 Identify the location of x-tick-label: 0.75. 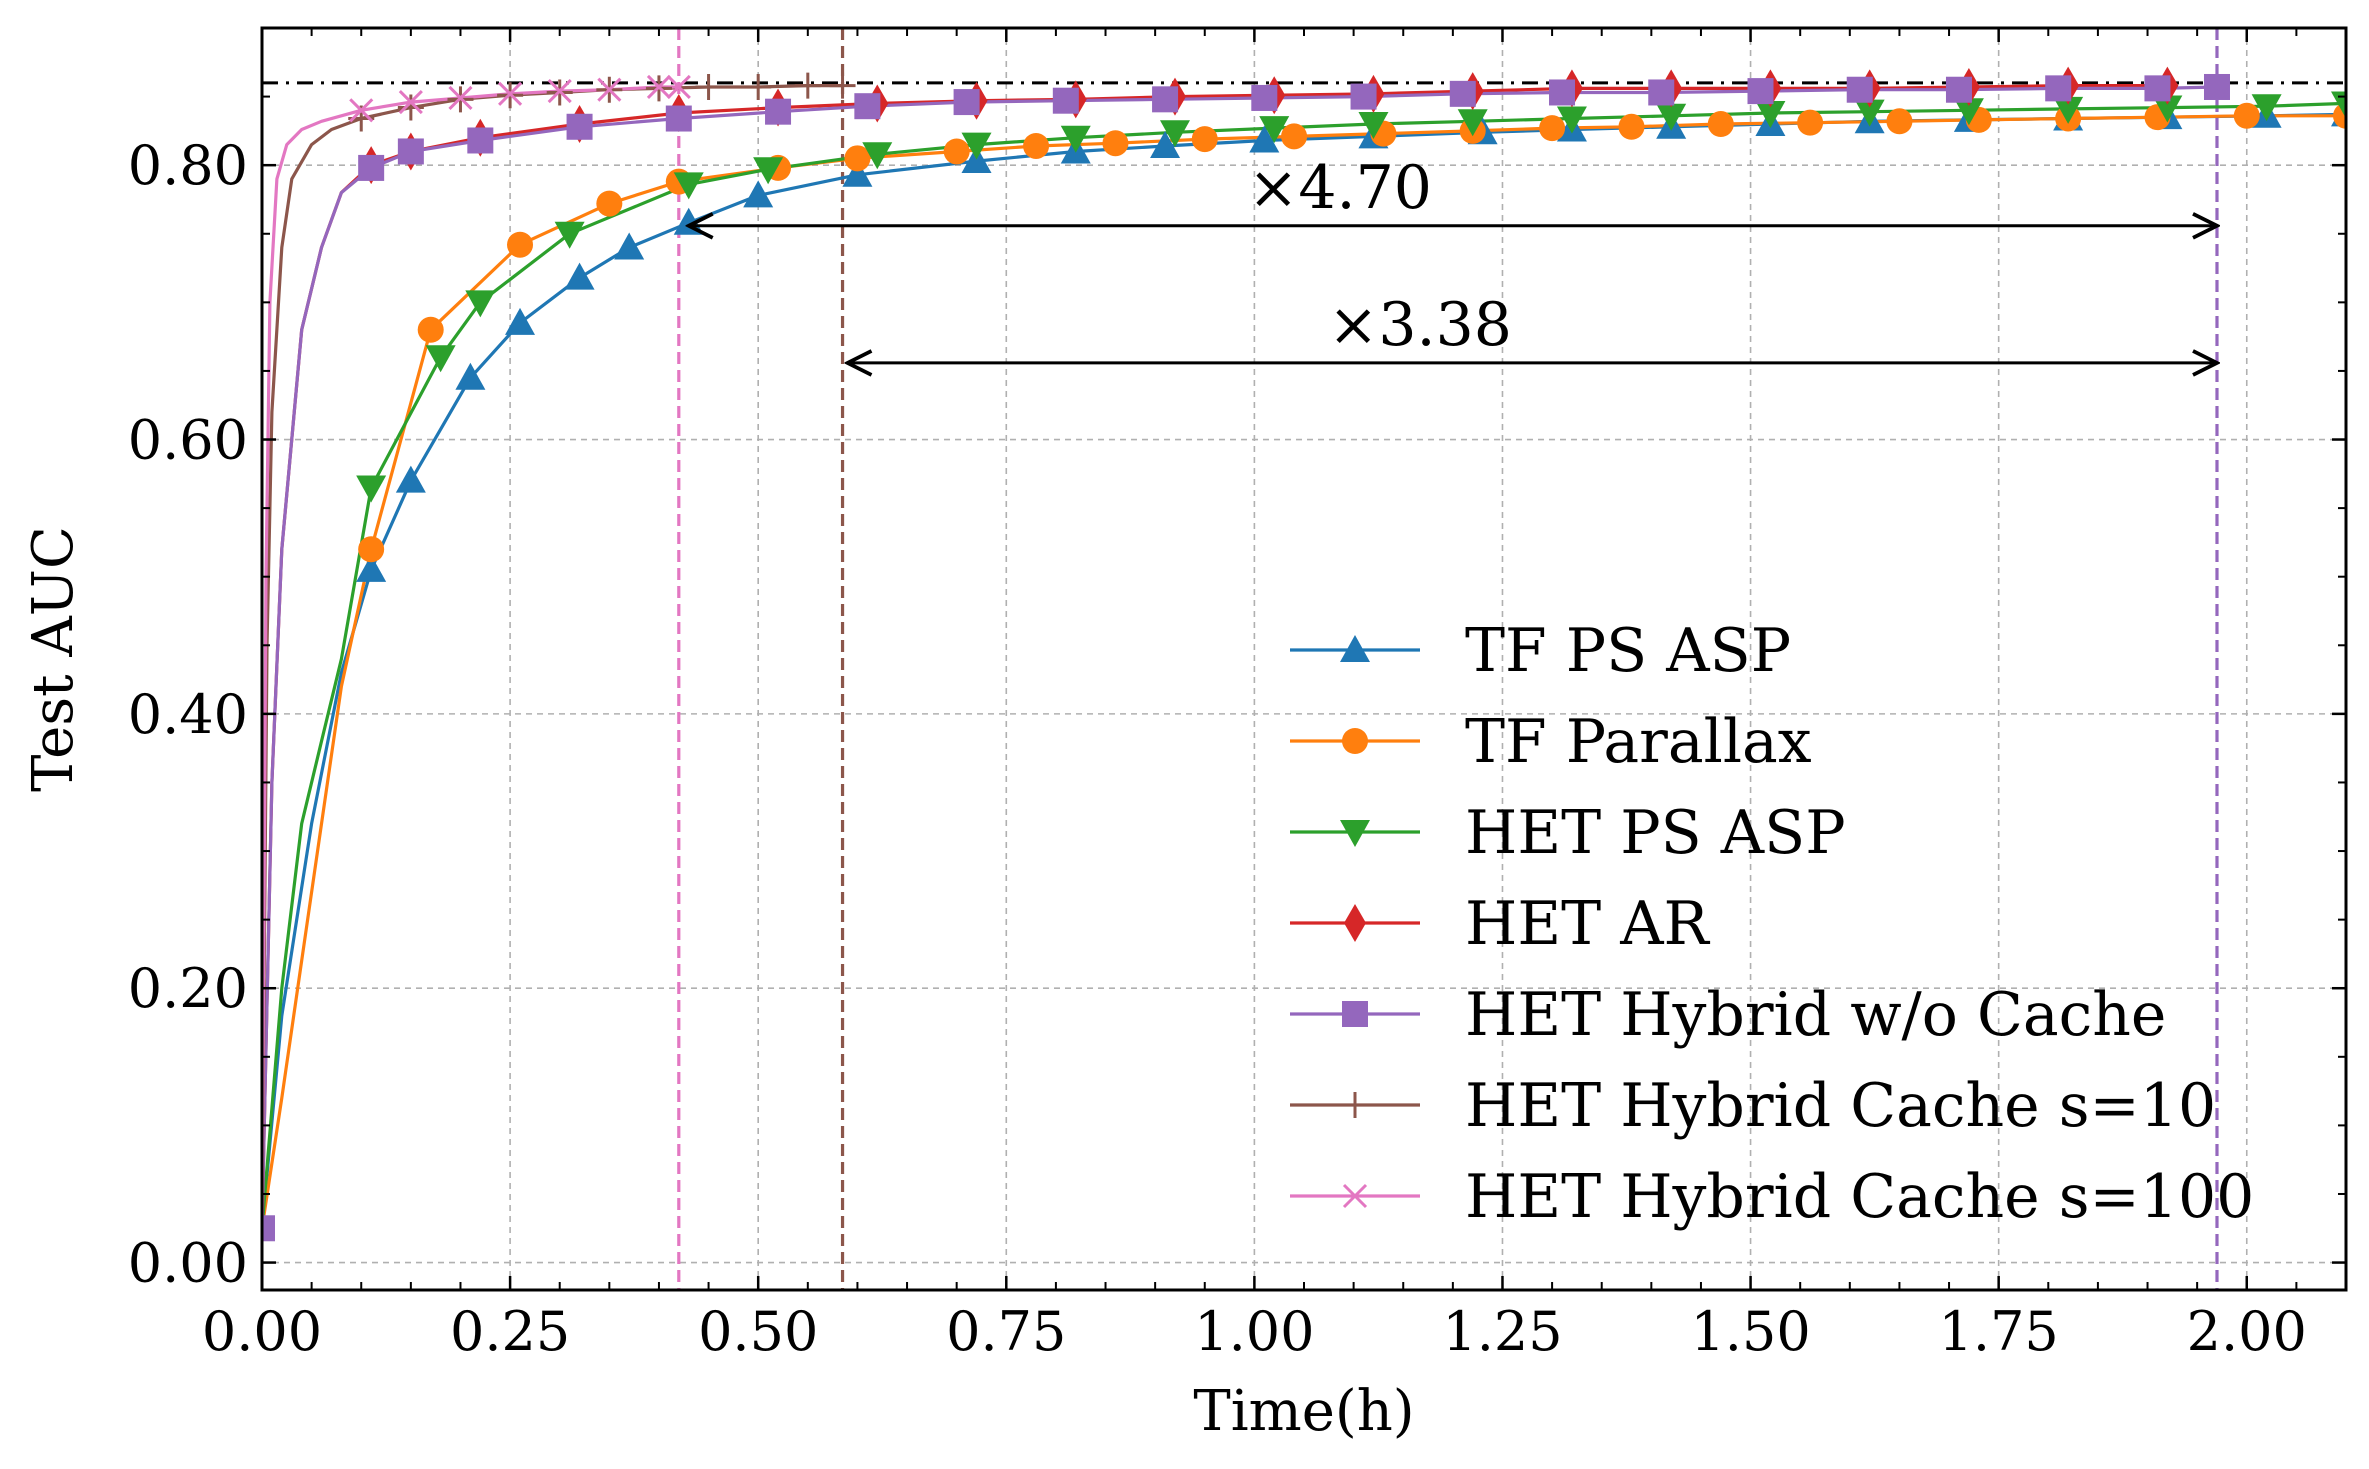
(1006, 1331).